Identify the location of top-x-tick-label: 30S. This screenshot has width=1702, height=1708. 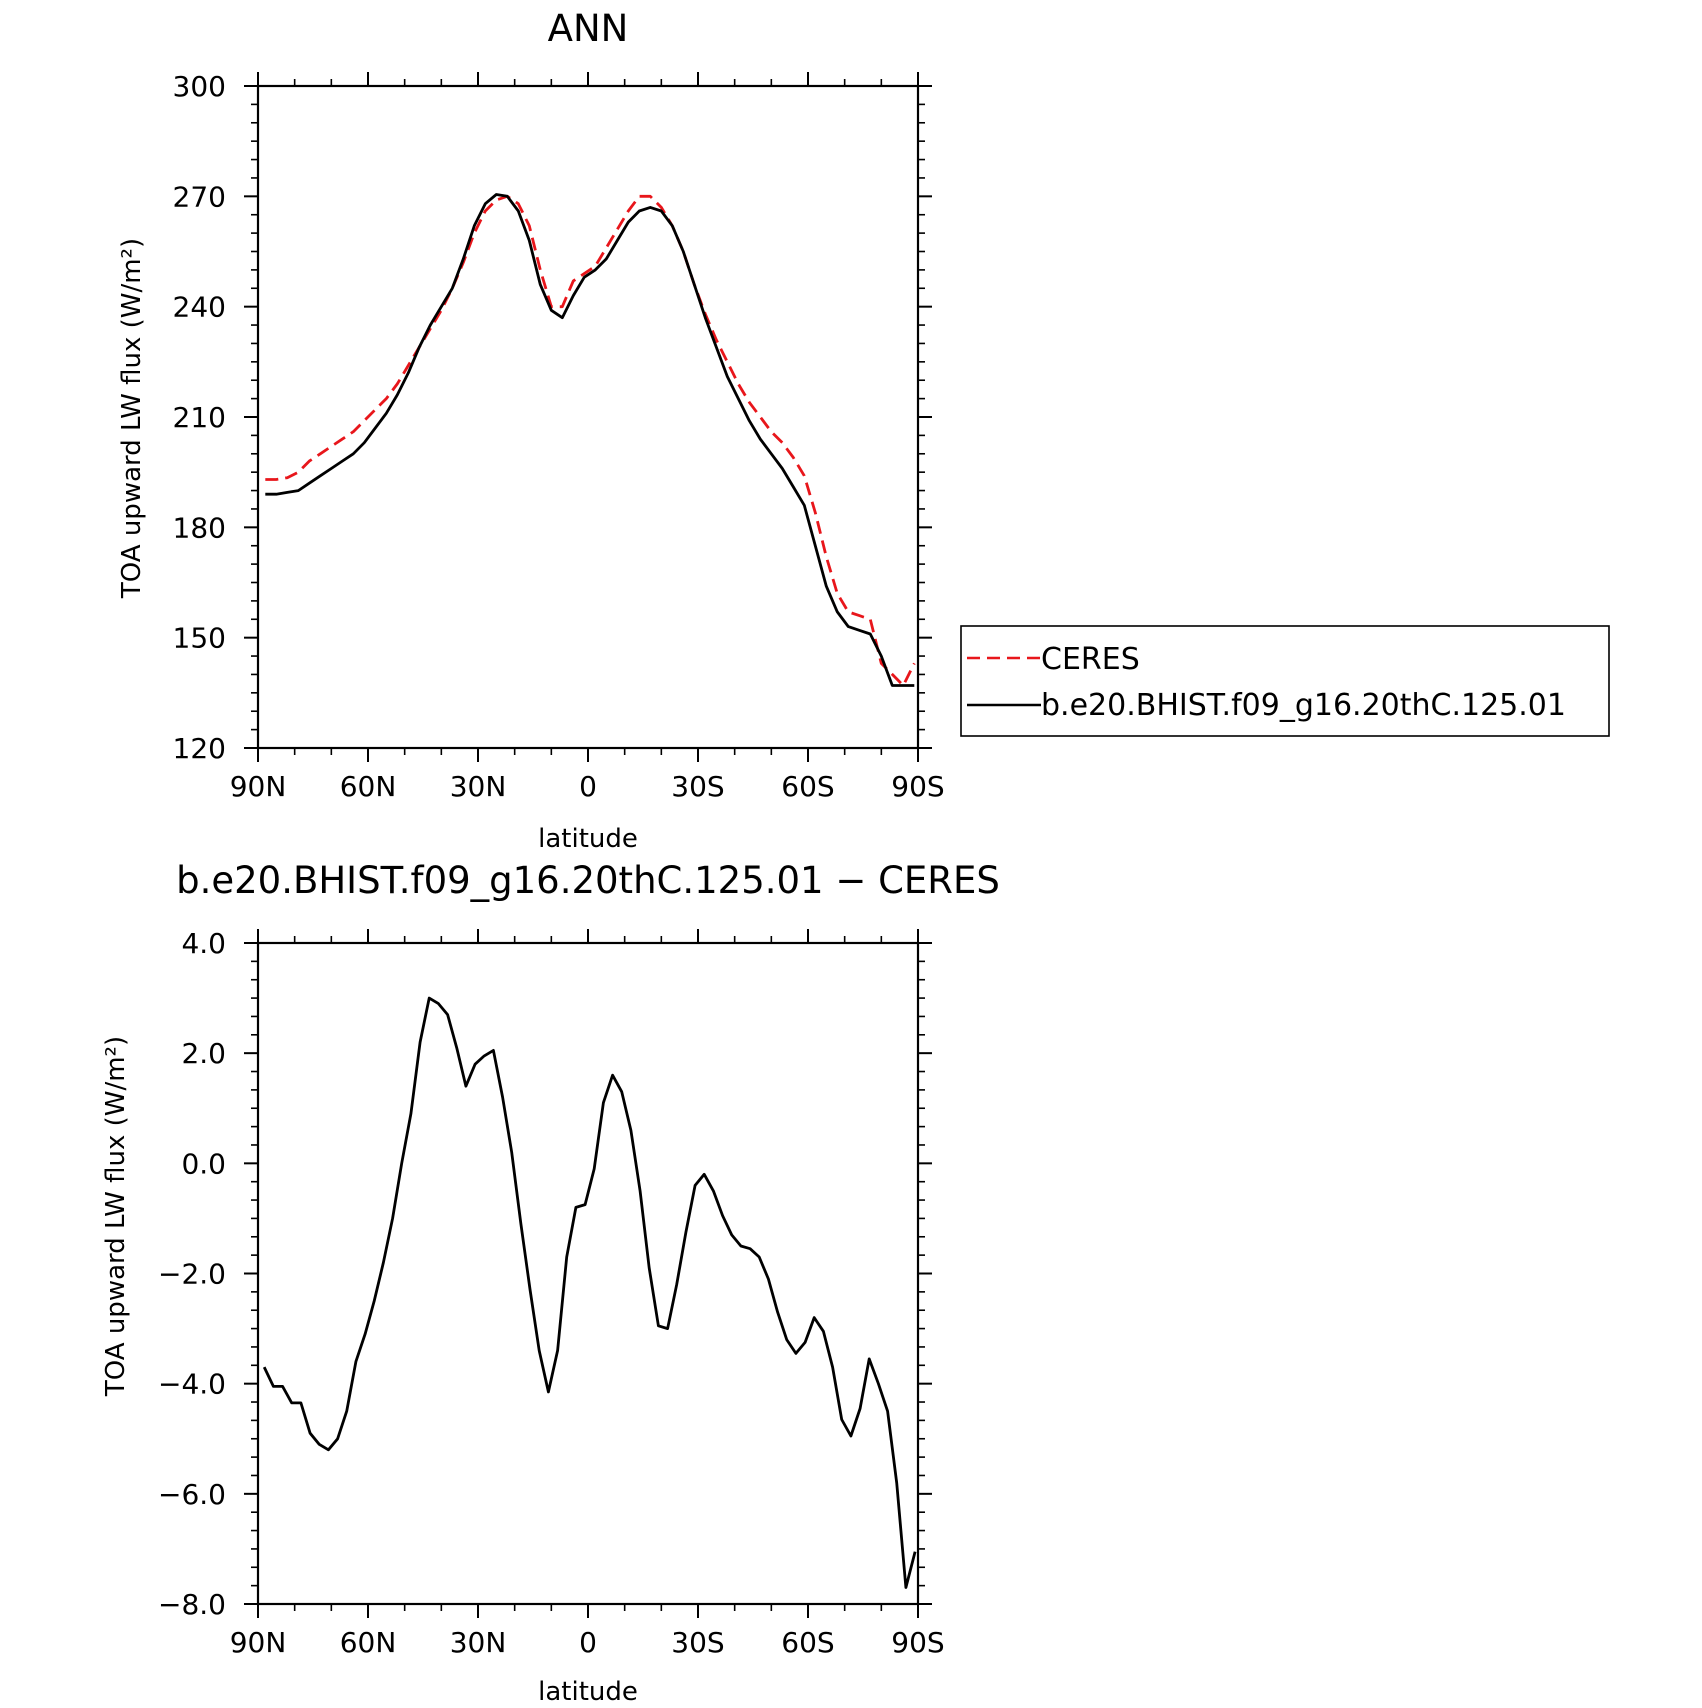
(697, 786).